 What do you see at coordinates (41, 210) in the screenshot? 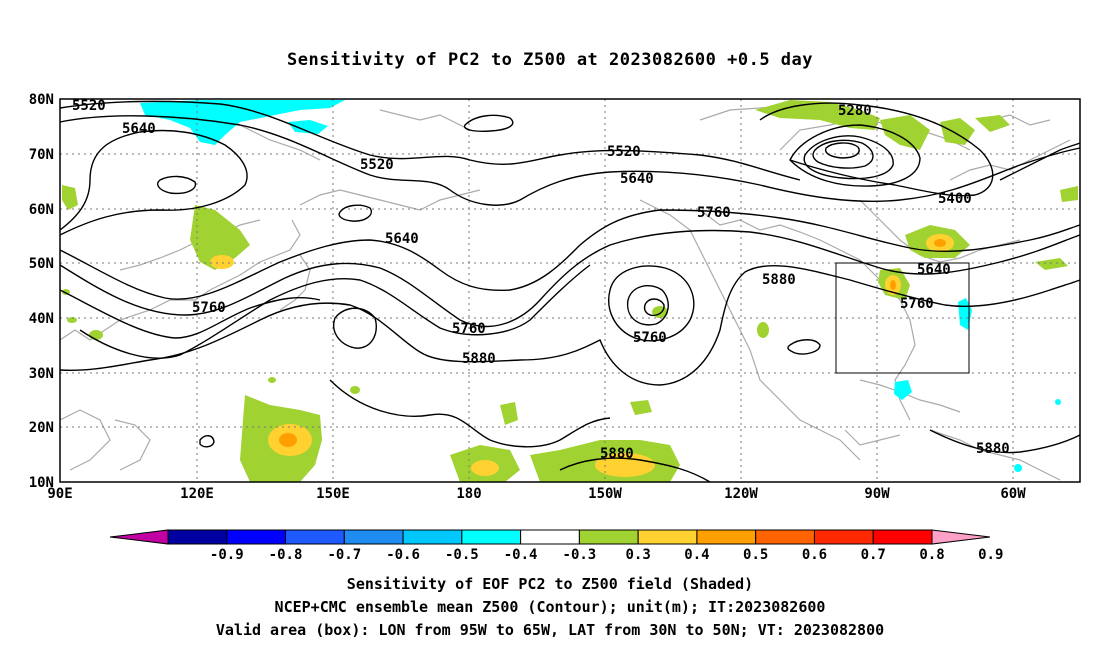
I see `lat-label: 60N` at bounding box center [41, 210].